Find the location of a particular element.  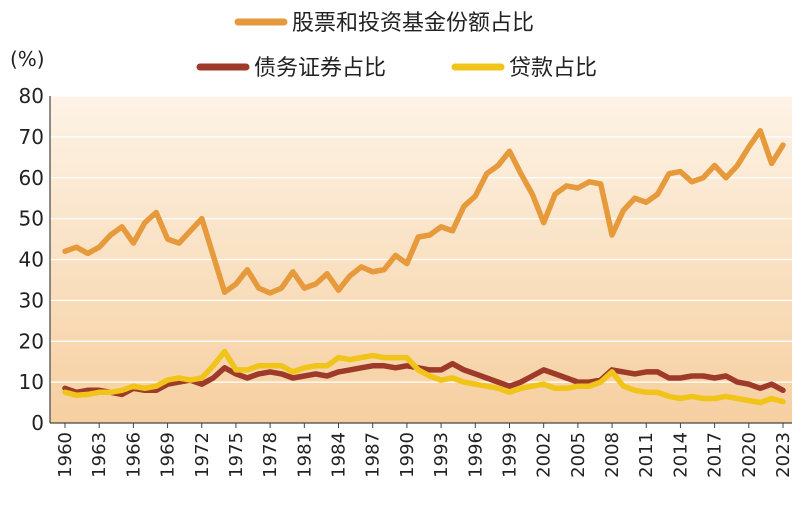

x-tick-label: 2017 is located at coordinates (715, 455).